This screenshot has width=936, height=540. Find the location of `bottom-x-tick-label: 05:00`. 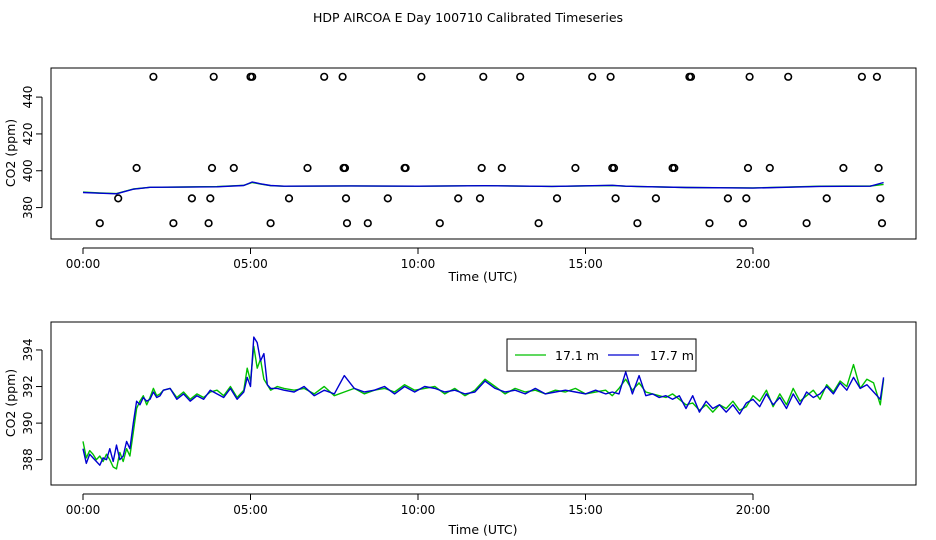

bottom-x-tick-label: 05:00 is located at coordinates (250, 510).